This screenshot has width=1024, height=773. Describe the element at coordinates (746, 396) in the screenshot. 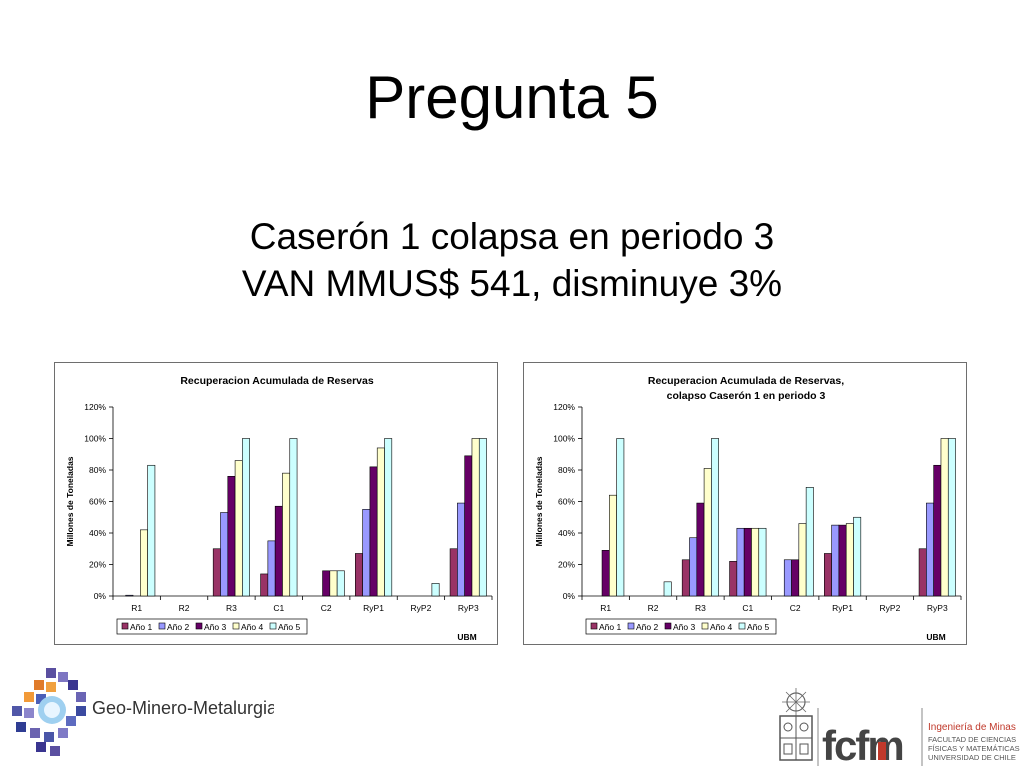

I see `chart-title-line-2: colapso Caserón 1 en periodo 3` at that location.